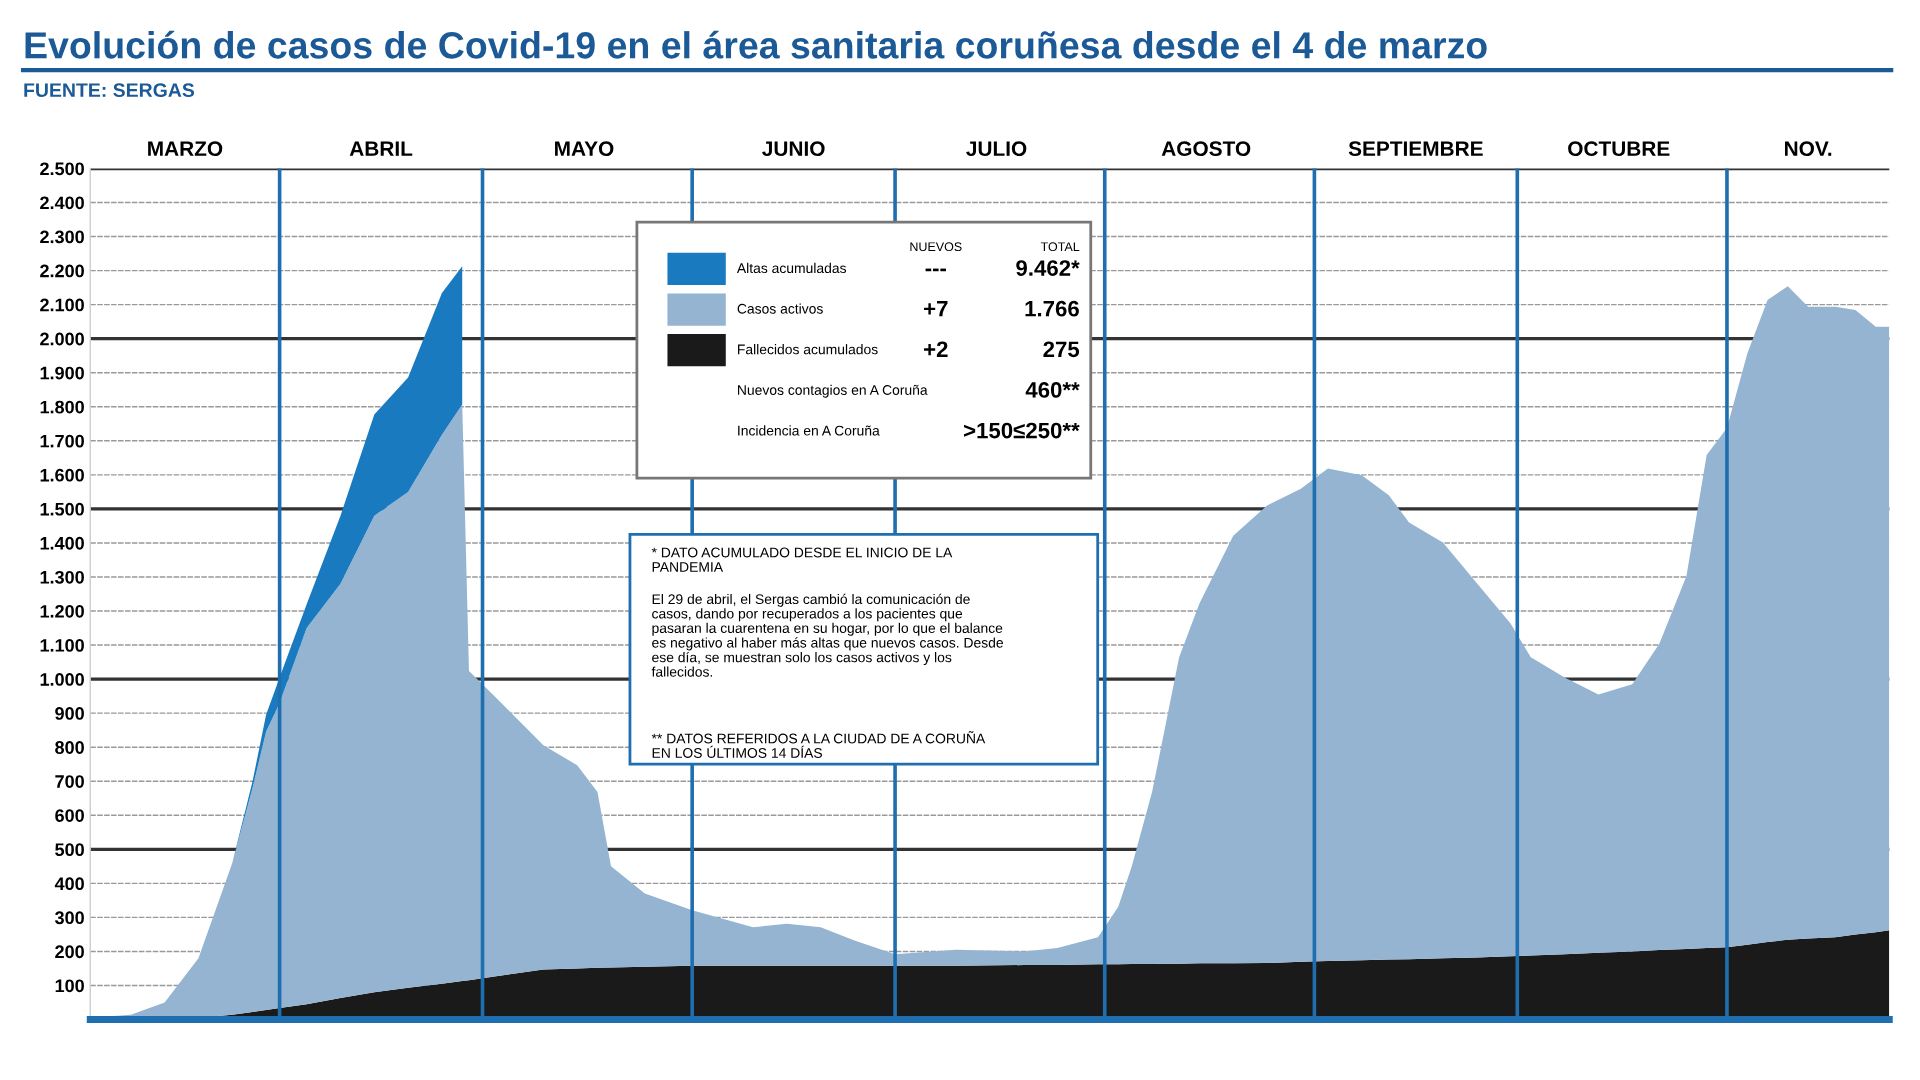 The image size is (1920, 1080). I want to click on x-tick-label: JULIO, so click(996, 149).